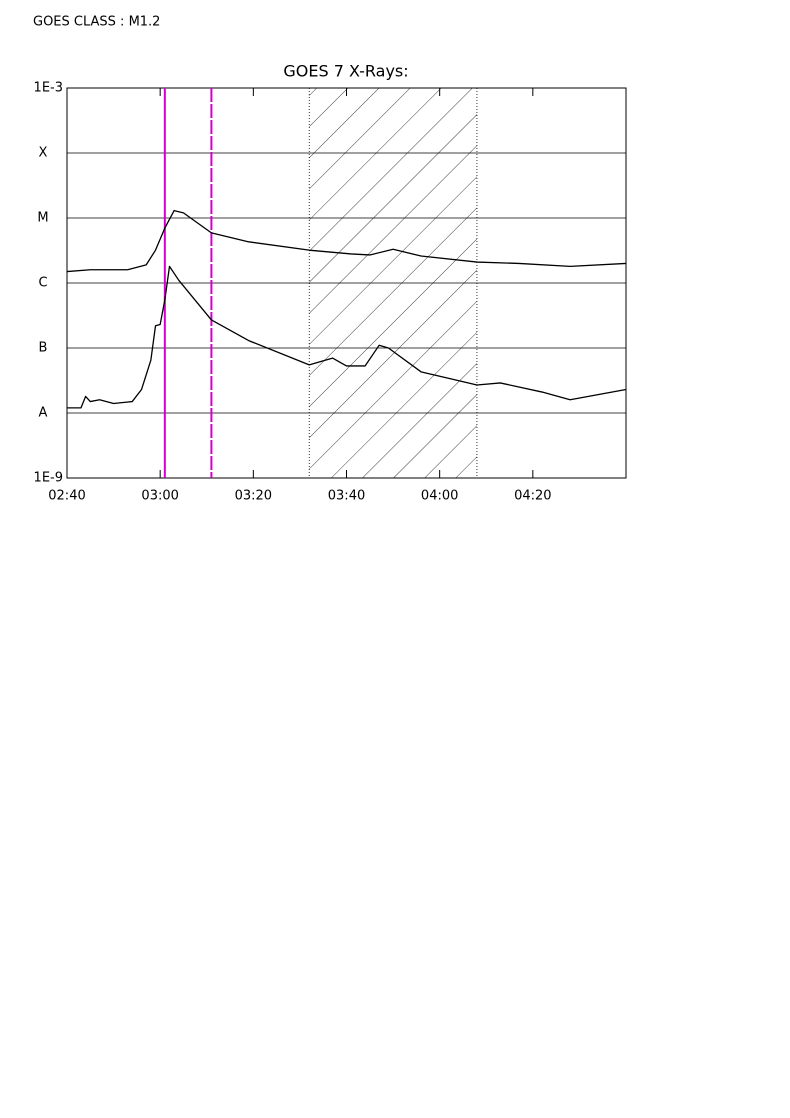 The width and height of the screenshot is (790, 1118). What do you see at coordinates (345, 71) in the screenshot?
I see `chart-title: GOES 7 X-Rays:` at bounding box center [345, 71].